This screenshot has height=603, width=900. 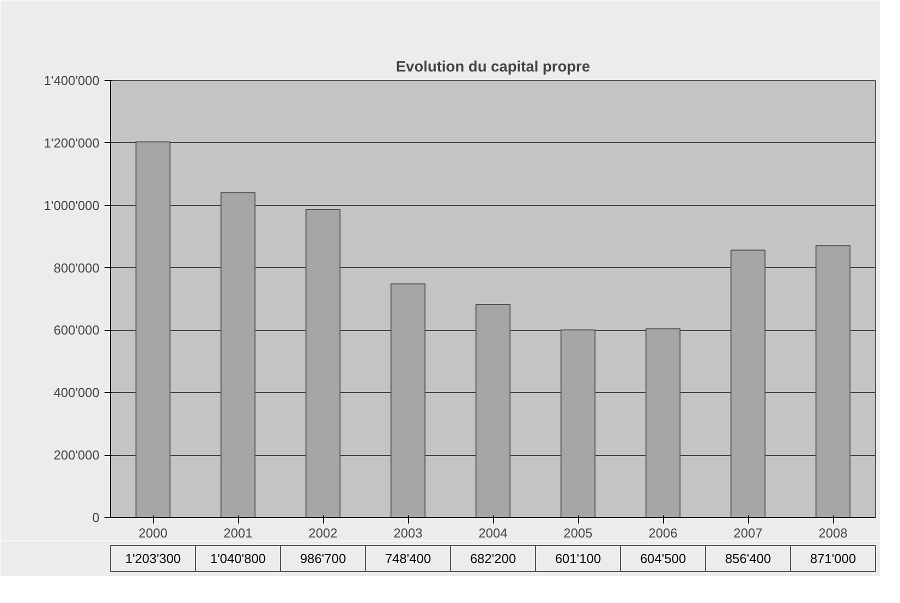 What do you see at coordinates (238, 533) in the screenshot?
I see `x-tick-label: 2001` at bounding box center [238, 533].